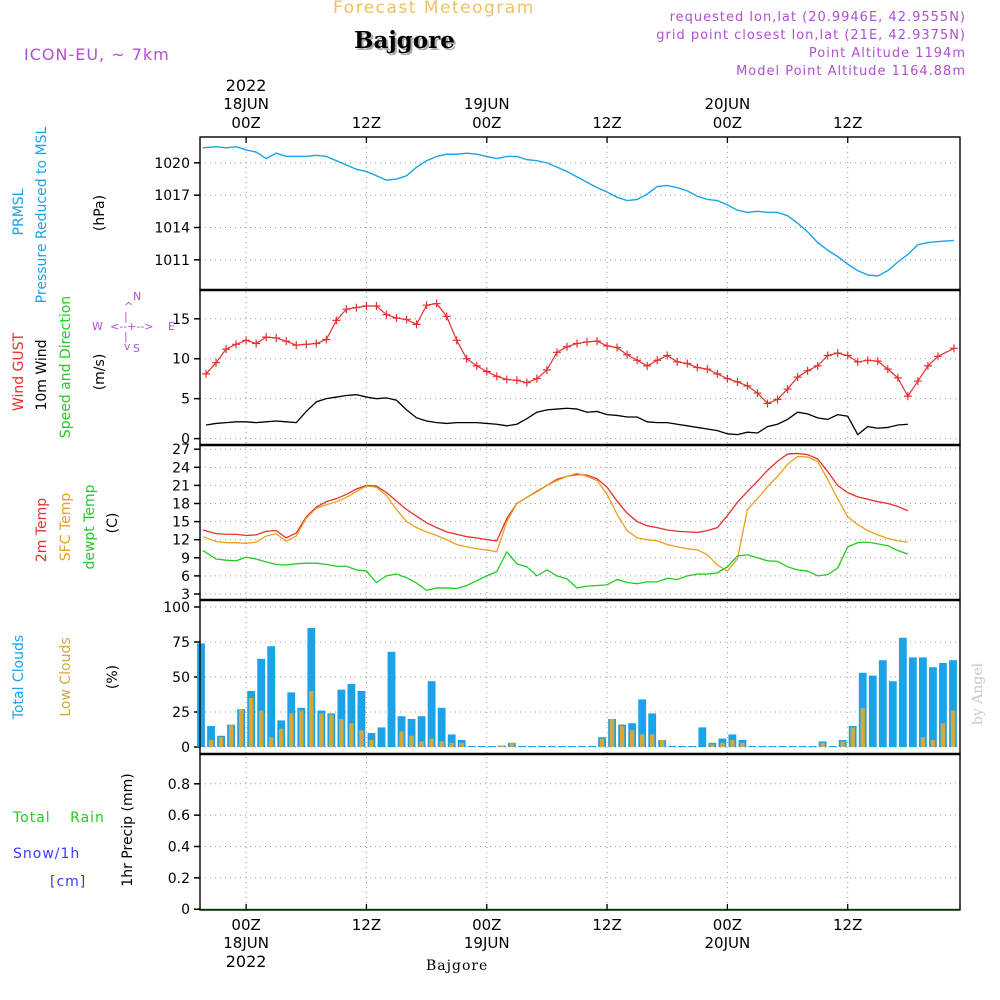 The image size is (1000, 1000). What do you see at coordinates (851, 71) in the screenshot?
I see `model-altitude: Model Point Altitude 1164.88m` at bounding box center [851, 71].